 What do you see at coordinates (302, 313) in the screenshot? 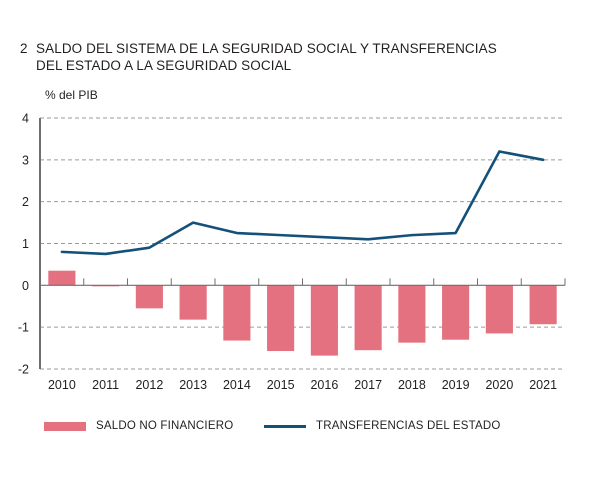
I see `bar-series-group` at bounding box center [302, 313].